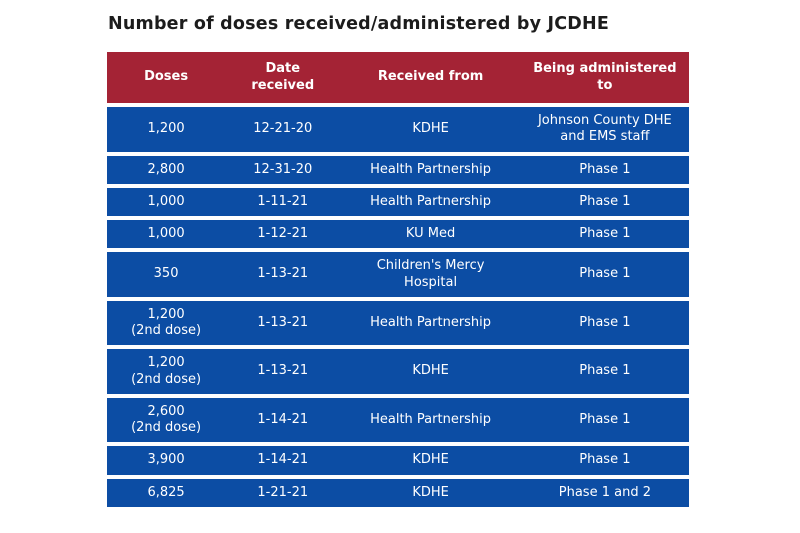 This screenshot has width=800, height=533. I want to click on table-row: 2,800 12-31-20 Health Partnership Phase 1, so click(398, 169).